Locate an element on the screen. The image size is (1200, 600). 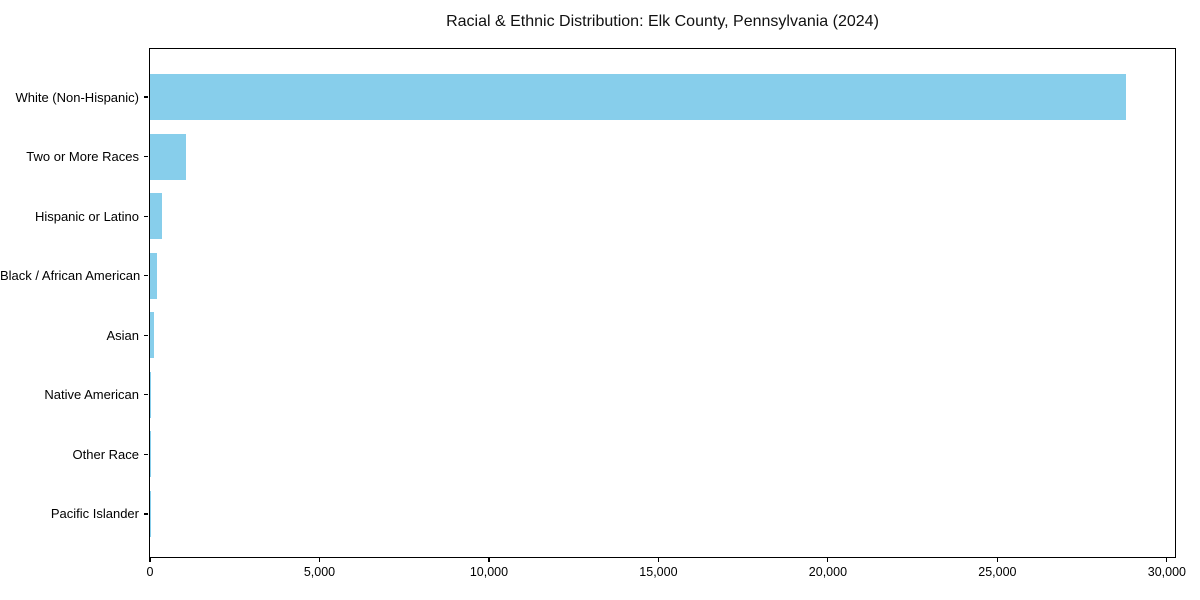
y-tick-label: Pacific Islander is located at coordinates (94, 514).